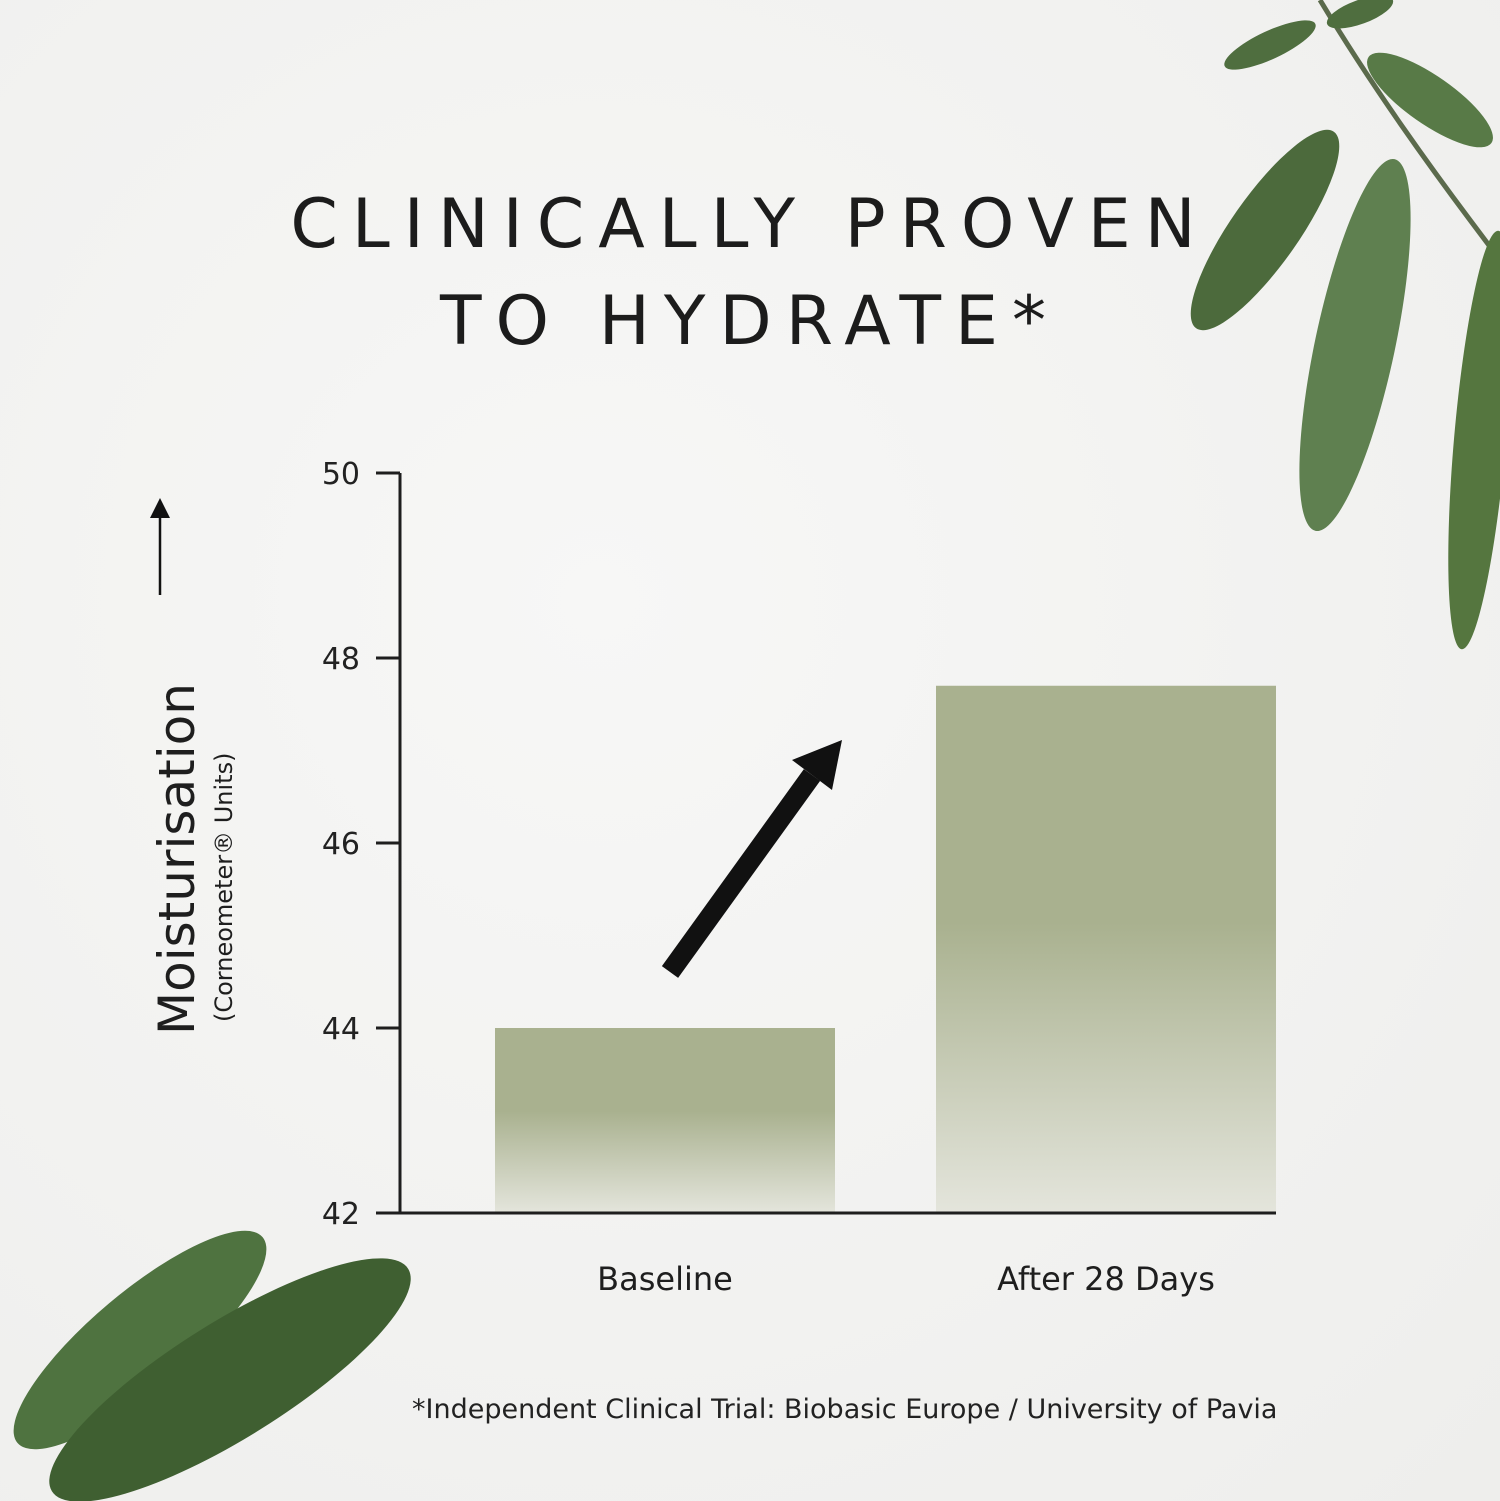  What do you see at coordinates (1106, 1279) in the screenshot?
I see `x-tick-label-after-28-days: After 28 Days` at bounding box center [1106, 1279].